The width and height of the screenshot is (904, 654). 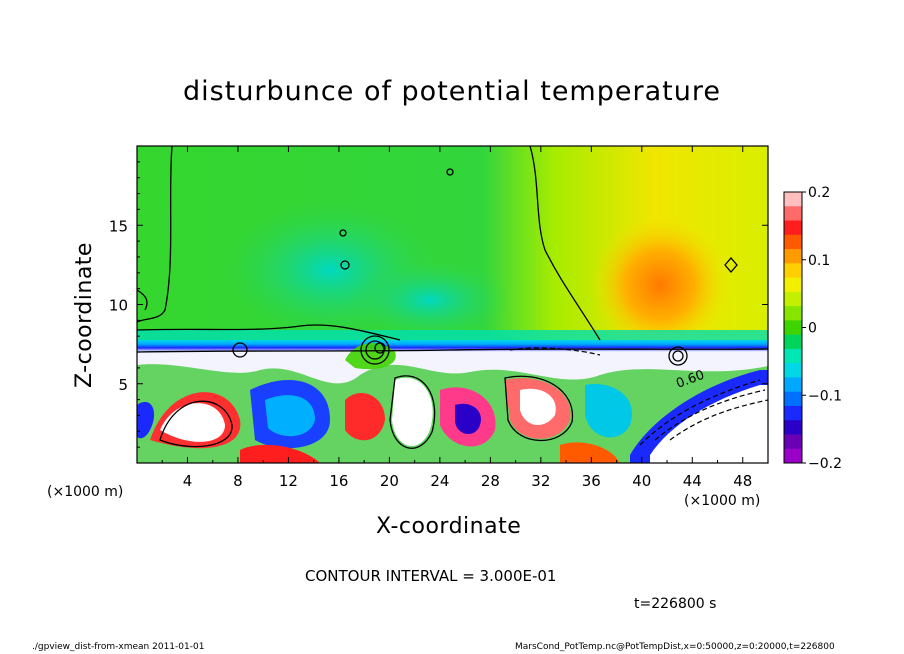 I want to click on colorbar-label: 0.1, so click(x=819, y=261).